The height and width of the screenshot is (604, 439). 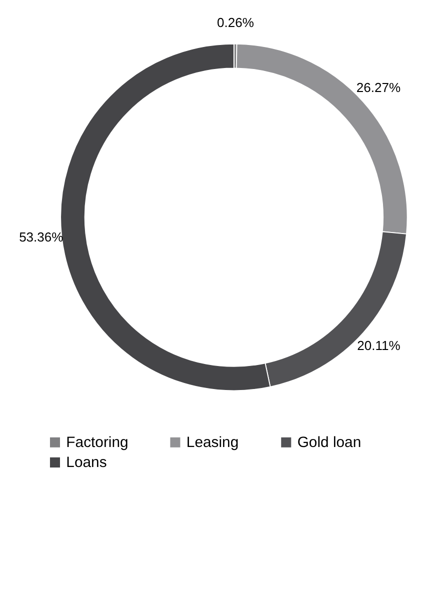 What do you see at coordinates (235, 22) in the screenshot?
I see `data-label: 0.26%` at bounding box center [235, 22].